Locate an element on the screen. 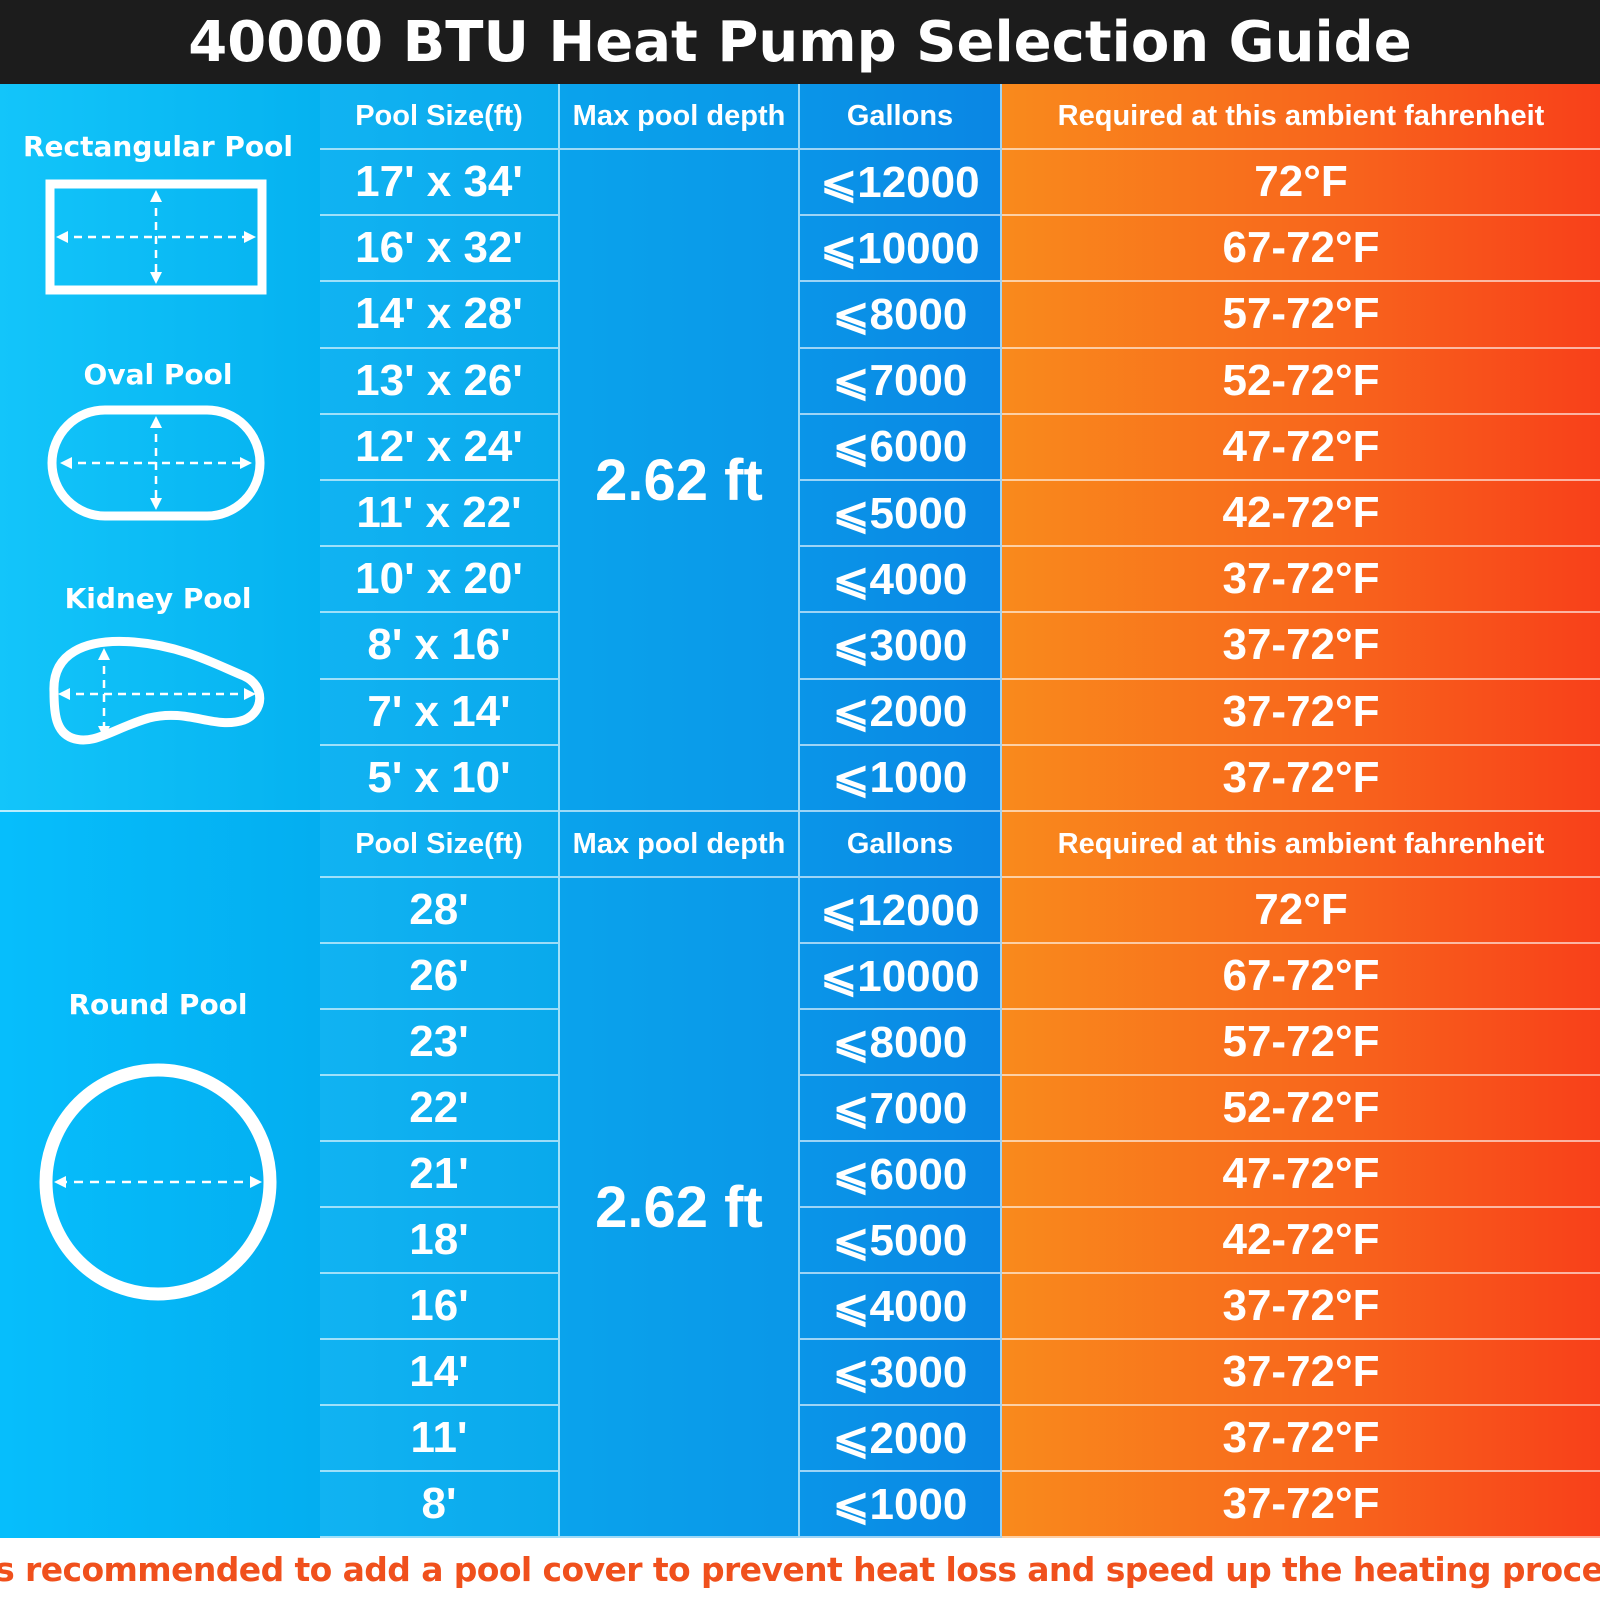  pool-size-cell: 8' is located at coordinates (440, 1505).